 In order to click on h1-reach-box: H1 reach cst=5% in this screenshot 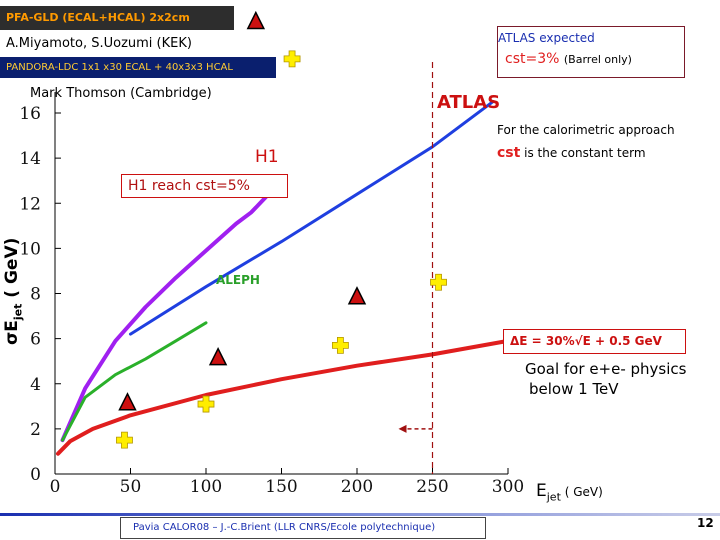, I will do `click(204, 186)`.